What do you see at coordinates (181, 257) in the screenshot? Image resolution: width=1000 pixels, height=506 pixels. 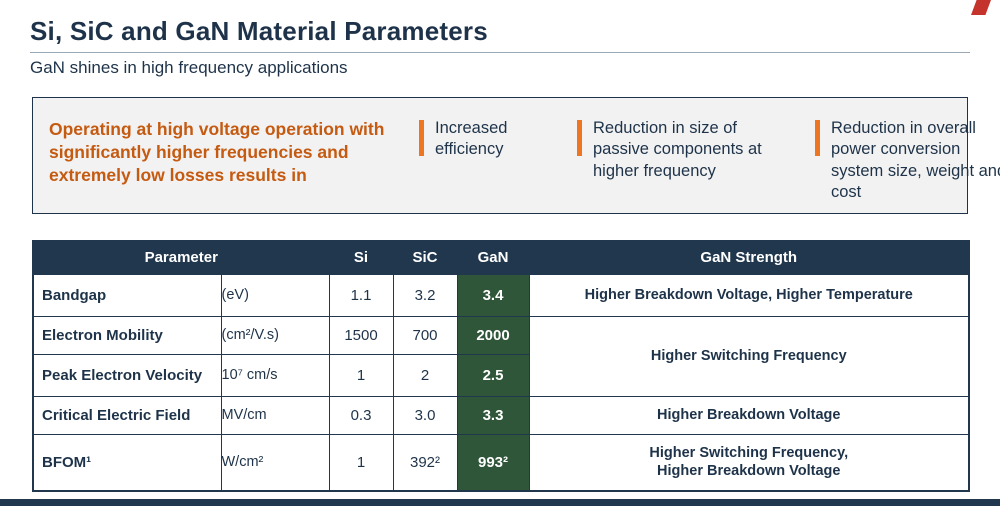 I see `col-header-parameter: Parameter` at bounding box center [181, 257].